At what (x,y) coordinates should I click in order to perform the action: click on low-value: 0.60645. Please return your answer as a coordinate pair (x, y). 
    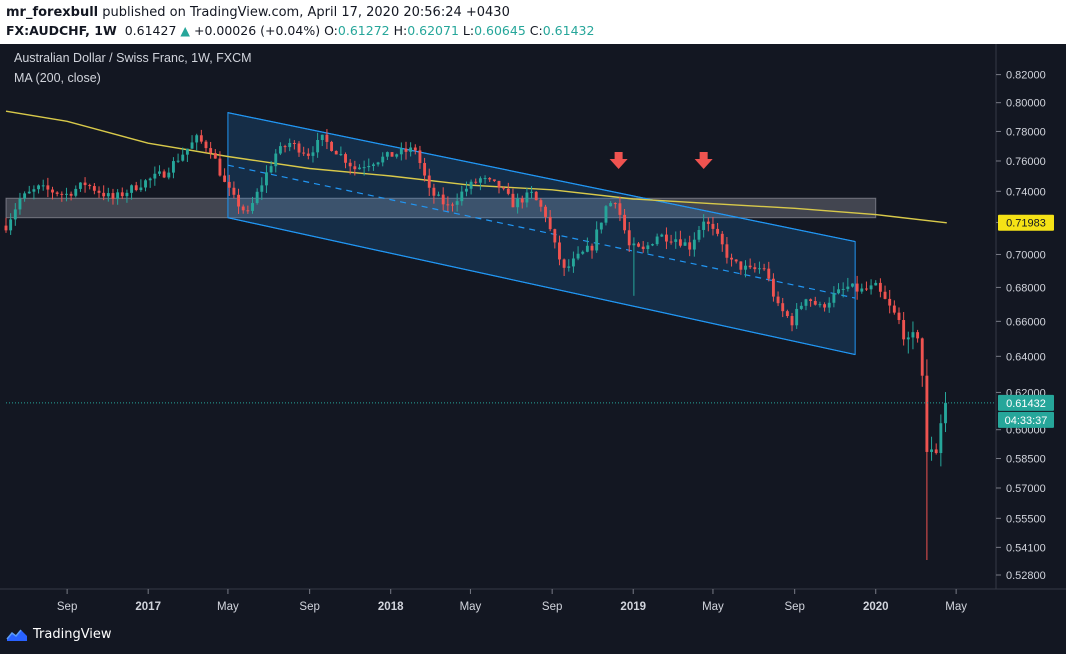
    Looking at the image, I should click on (500, 30).